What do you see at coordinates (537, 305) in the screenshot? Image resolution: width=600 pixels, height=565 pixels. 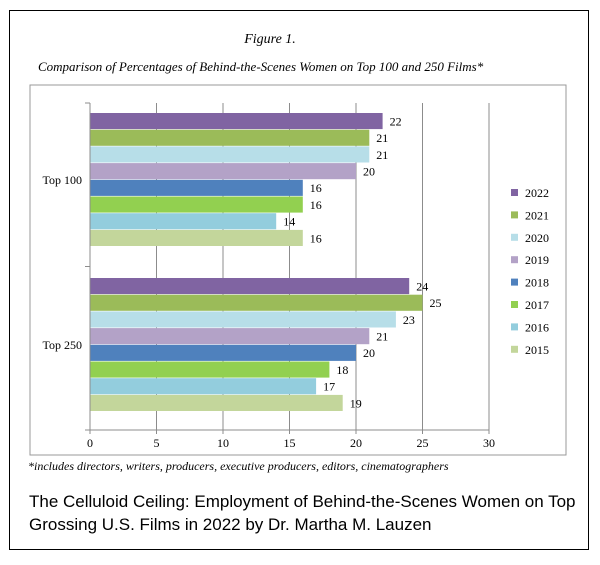 I see `legend-label: 2017` at bounding box center [537, 305].